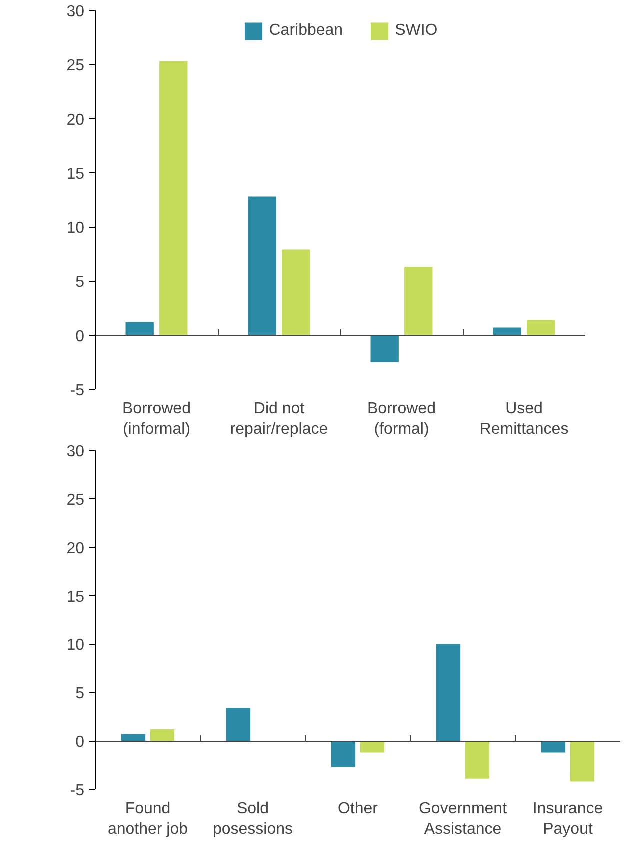 The image size is (625, 843). I want to click on x-tick-label: Insurance Payout, so click(568, 819).